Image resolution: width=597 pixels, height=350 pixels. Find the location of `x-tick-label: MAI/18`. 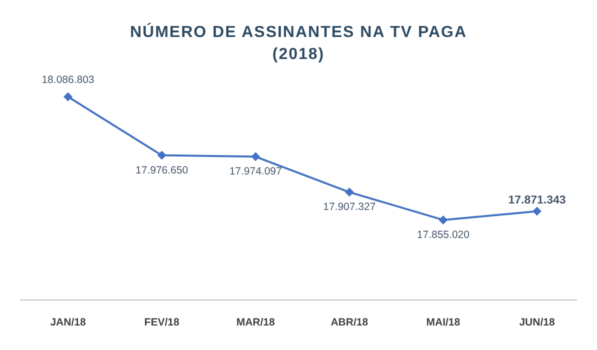

x-tick-label: MAI/18 is located at coordinates (443, 322).